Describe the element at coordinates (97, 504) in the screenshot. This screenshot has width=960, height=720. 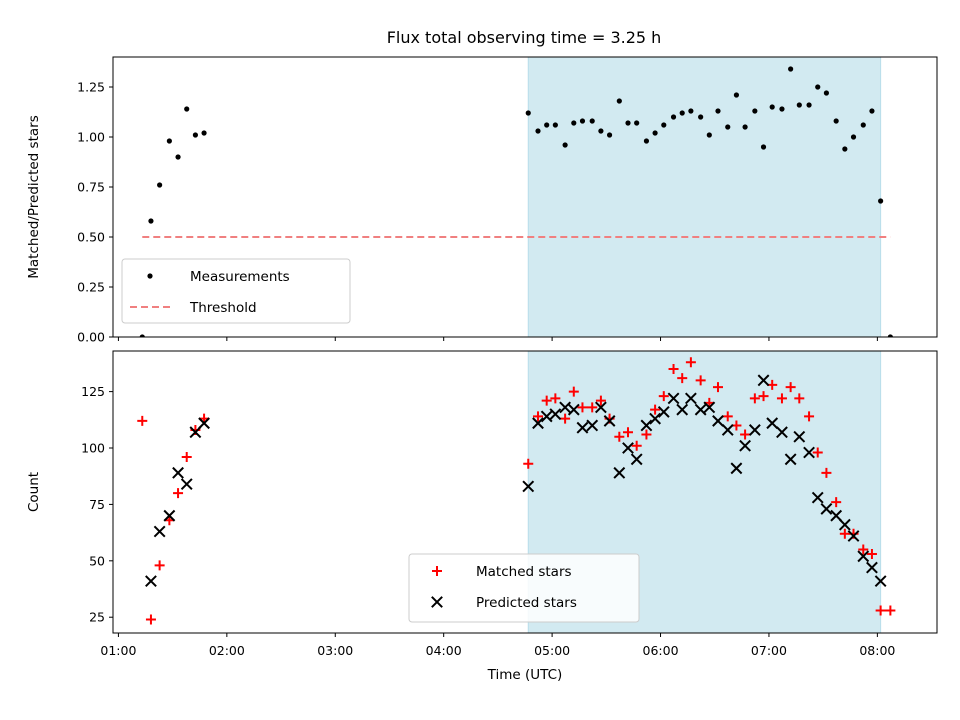
I see `y-tick-label: 75` at that location.